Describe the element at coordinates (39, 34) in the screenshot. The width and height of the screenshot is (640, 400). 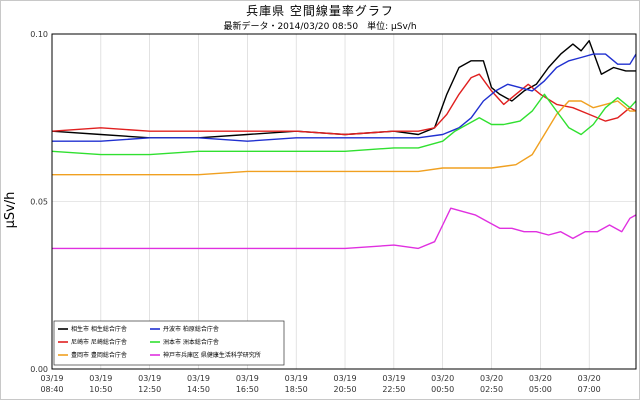
I see `y-tick-label: 0.10` at that location.